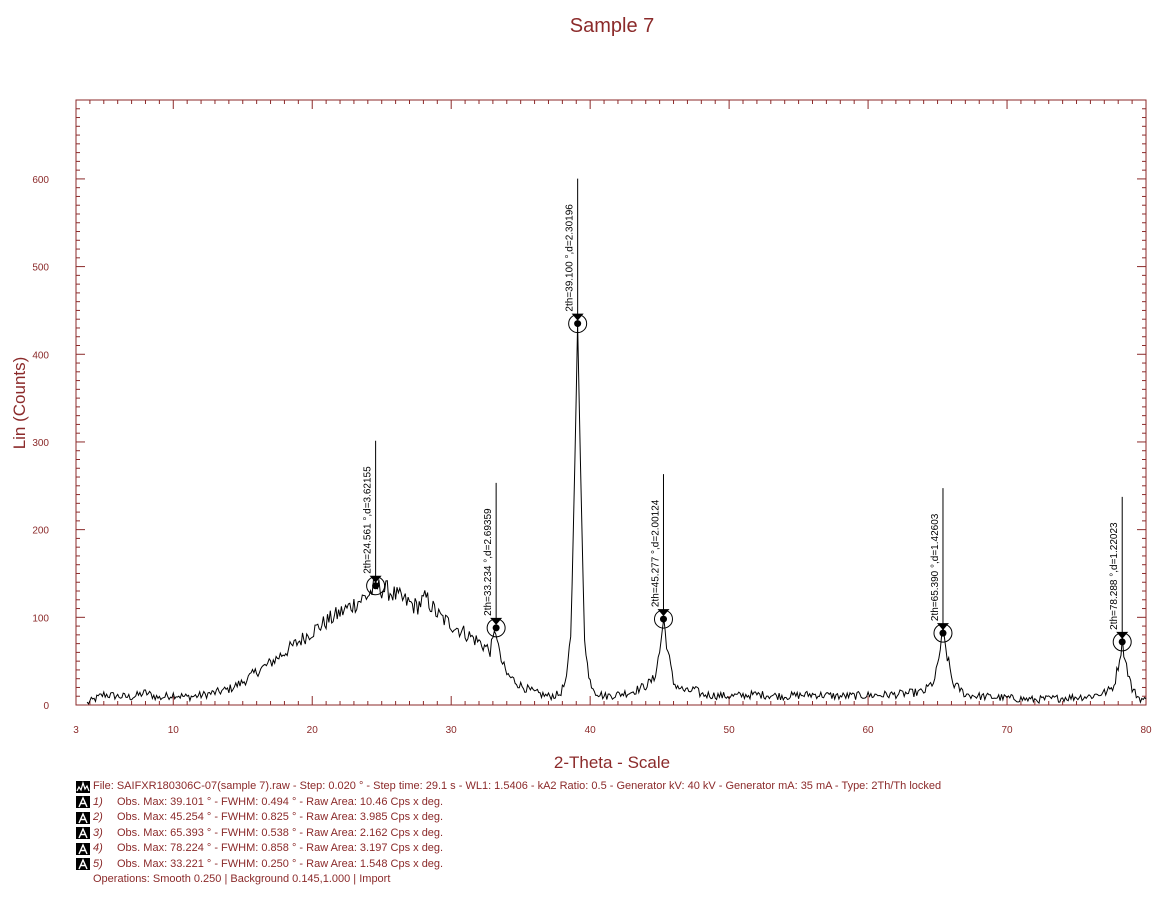  I want to click on y-tick-label: 300, so click(40, 443).